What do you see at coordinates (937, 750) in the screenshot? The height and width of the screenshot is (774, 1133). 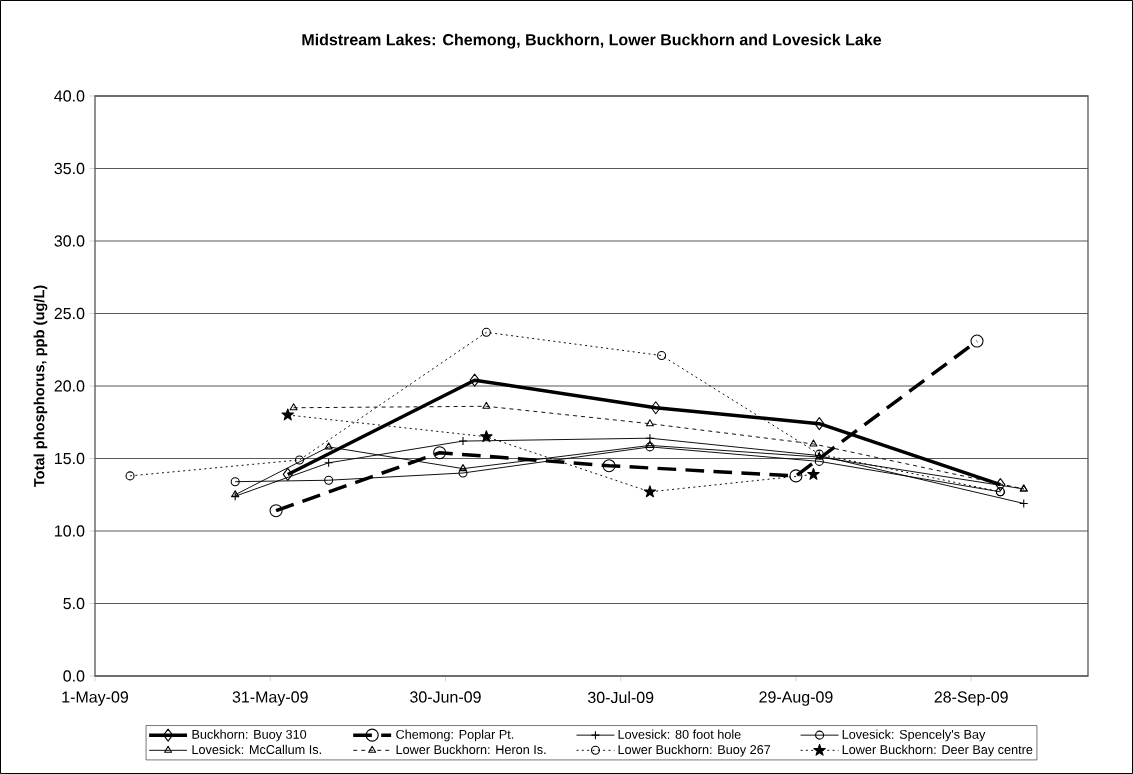 I see `legend-label: Lower Buckhorn: Deer Bay centre` at bounding box center [937, 750].